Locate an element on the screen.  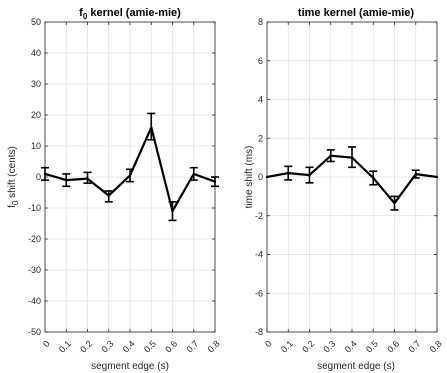
ylabel-main: f is located at coordinates (12, 206).